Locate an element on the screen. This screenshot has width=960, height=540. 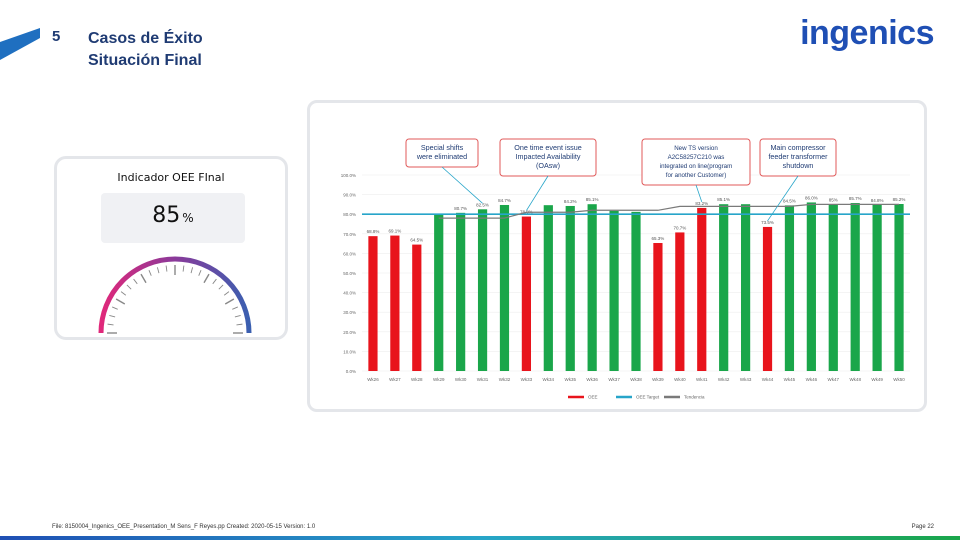
y-tick-label: 30.0% is located at coordinates (349, 312).